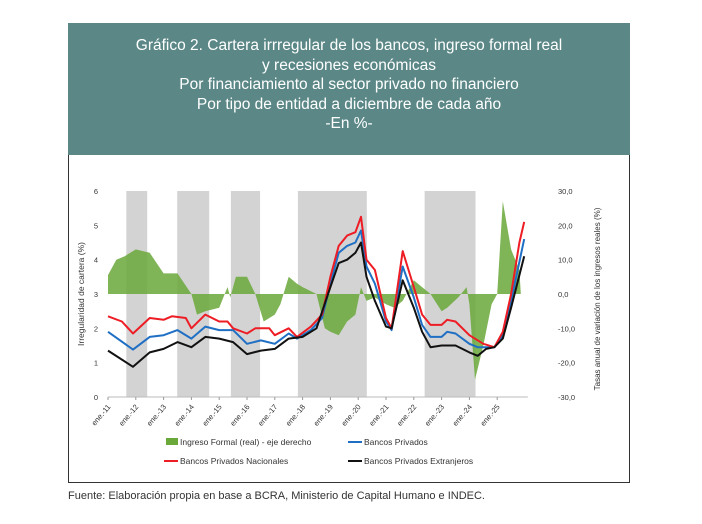 This screenshot has width=702, height=524. I want to click on title-line: y recesiones económicas, so click(349, 65).